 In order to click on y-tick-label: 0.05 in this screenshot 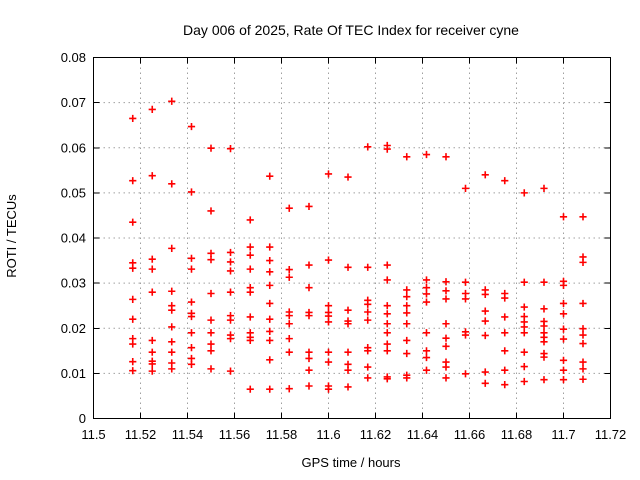, I will do `click(73, 192)`.